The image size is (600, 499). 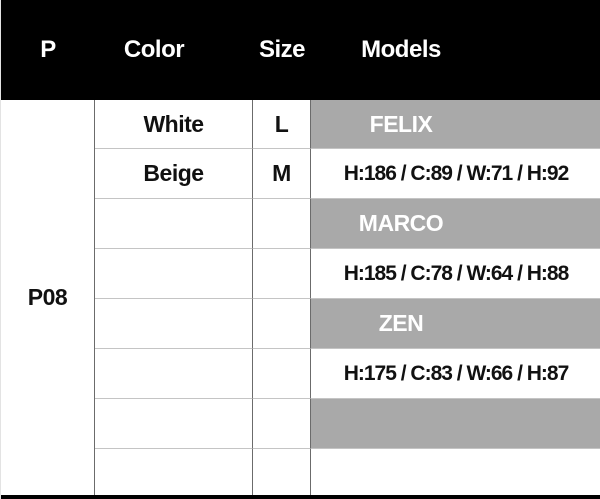 I want to click on header-cell-size: Size, so click(x=282, y=50).